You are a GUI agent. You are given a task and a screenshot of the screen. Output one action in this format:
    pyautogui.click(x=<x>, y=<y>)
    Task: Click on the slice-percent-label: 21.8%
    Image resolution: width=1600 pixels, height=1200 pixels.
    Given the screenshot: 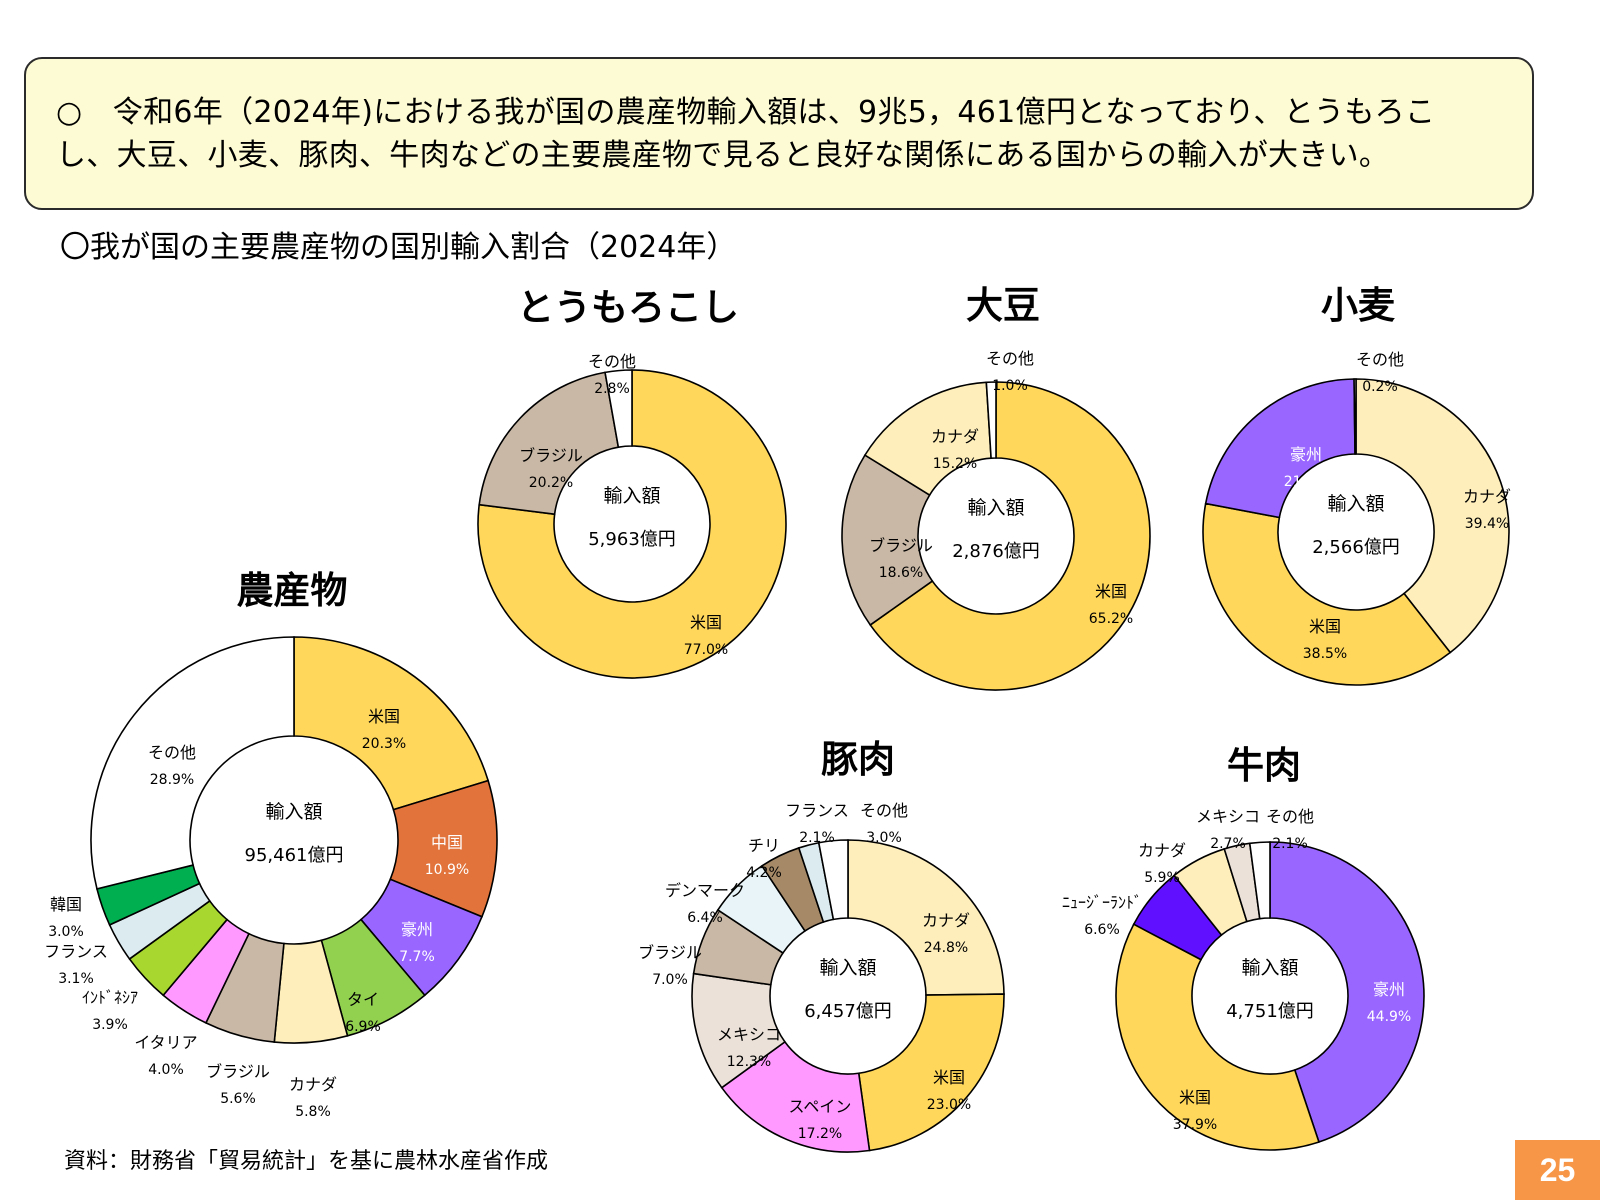 What is the action you would take?
    pyautogui.click(x=1306, y=482)
    